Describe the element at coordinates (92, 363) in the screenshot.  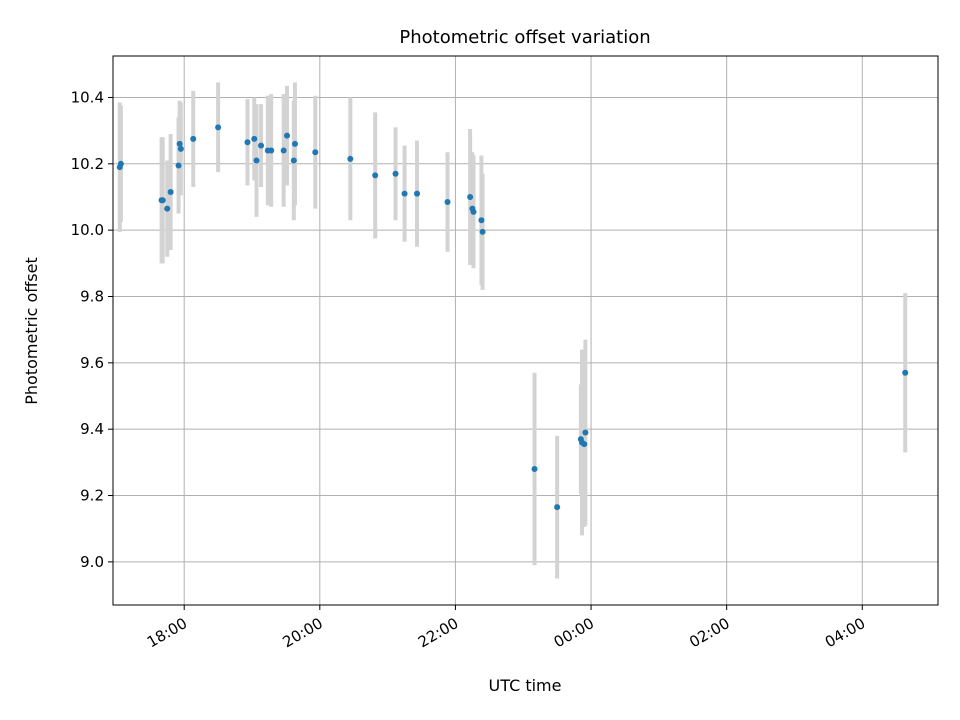
I see `y-tick-label: 9.6` at that location.